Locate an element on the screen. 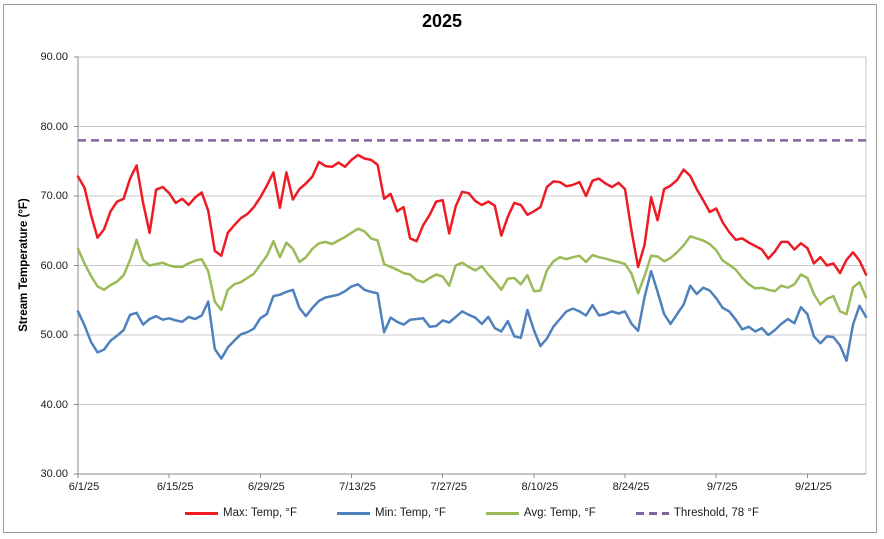  y-tick-label: 30.00 is located at coordinates (54, 474).